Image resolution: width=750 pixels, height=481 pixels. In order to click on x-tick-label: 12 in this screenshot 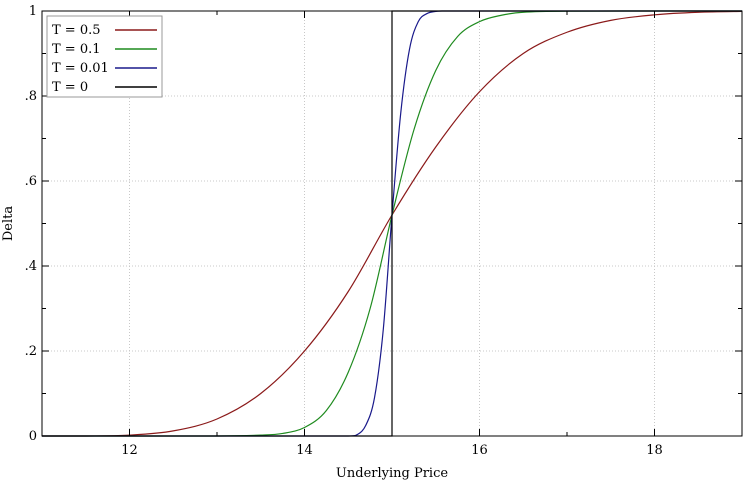, I will do `click(129, 450)`.